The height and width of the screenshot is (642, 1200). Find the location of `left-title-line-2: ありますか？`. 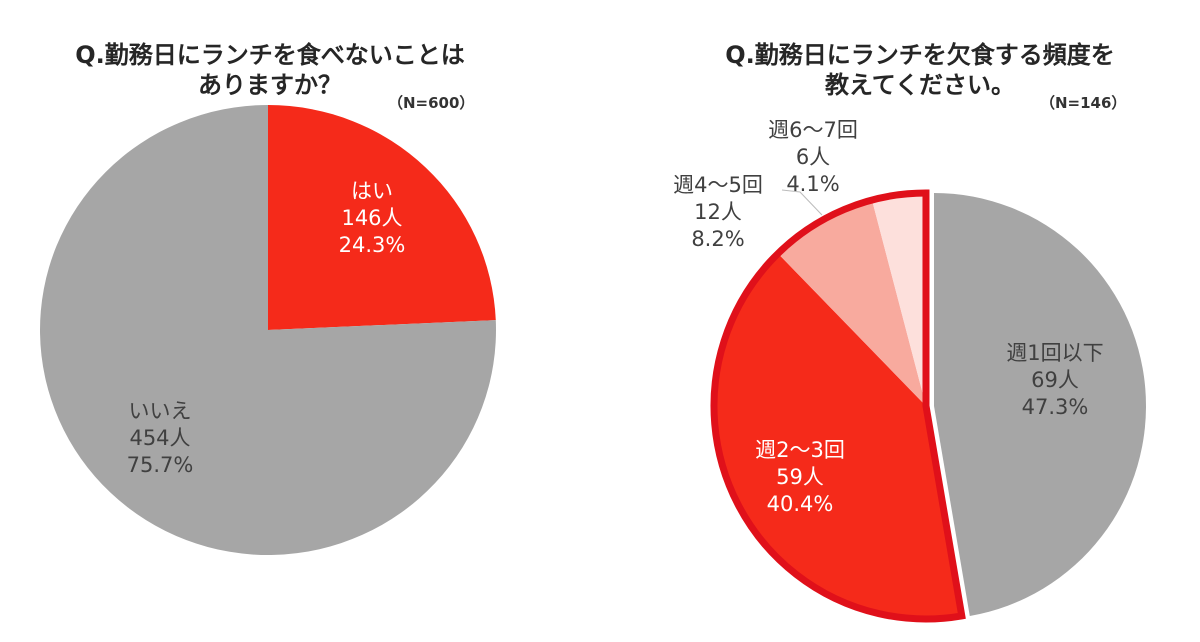

left-title-line-2: ありますか？ is located at coordinates (270, 85).